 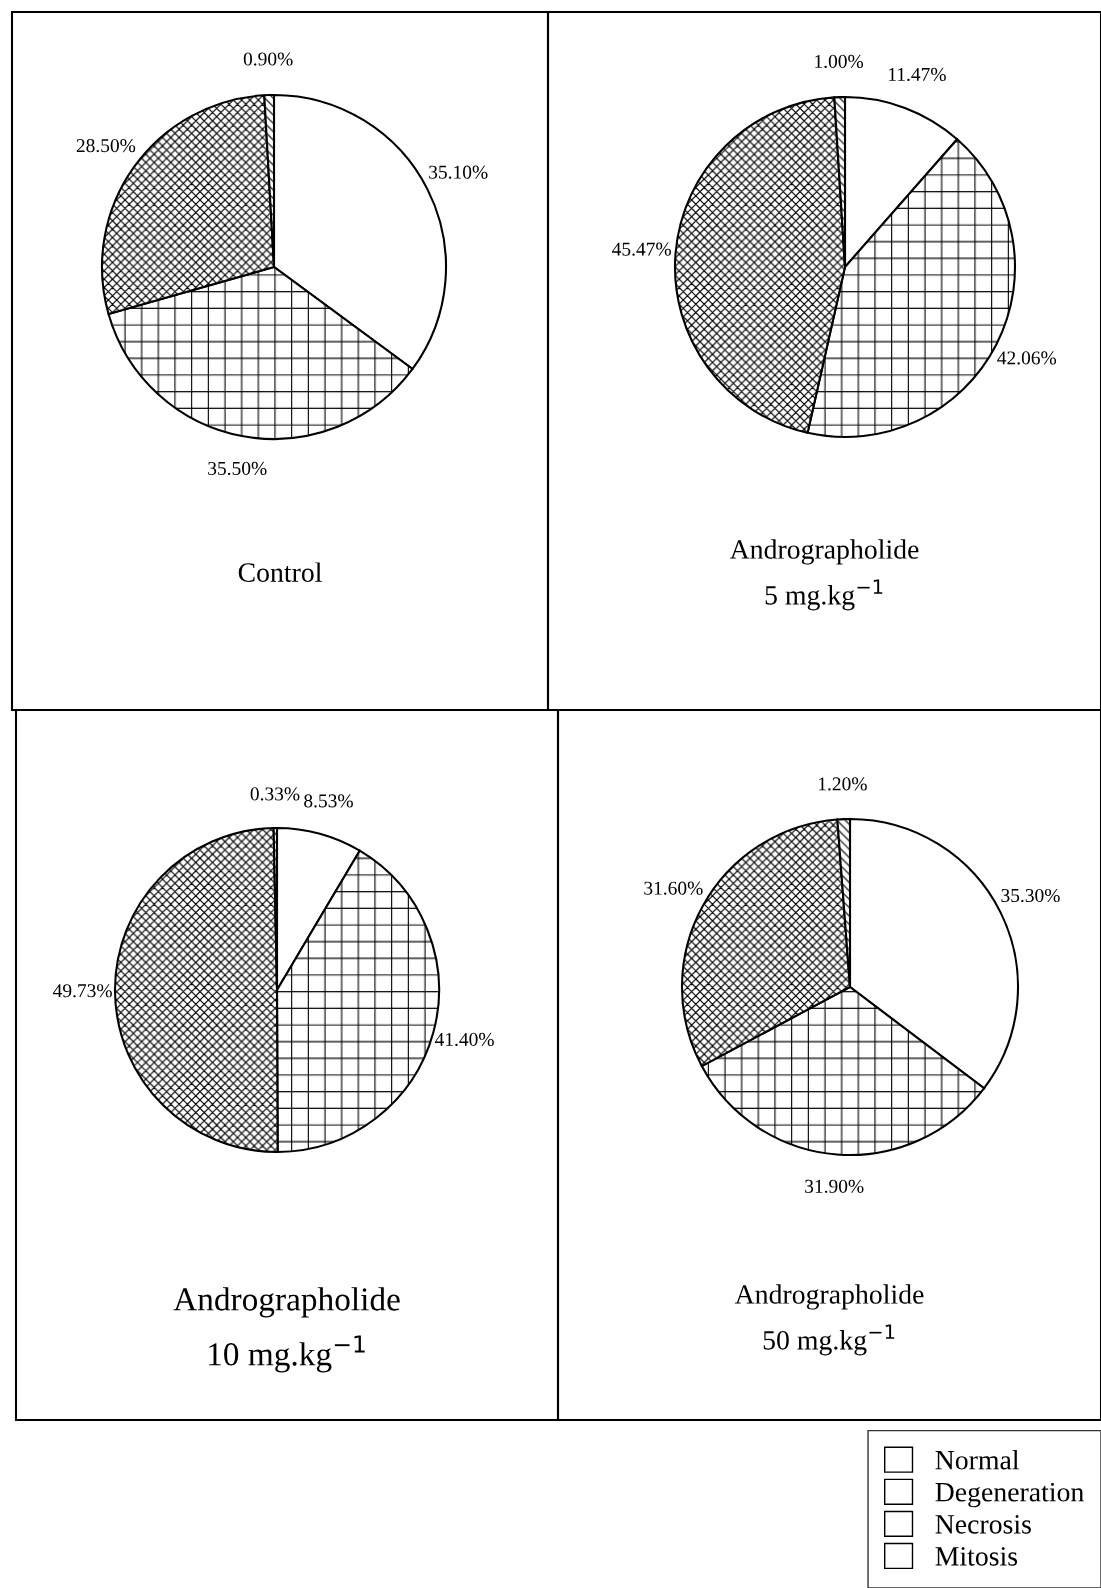 I want to click on legend-label: Normal, so click(x=977, y=1459).